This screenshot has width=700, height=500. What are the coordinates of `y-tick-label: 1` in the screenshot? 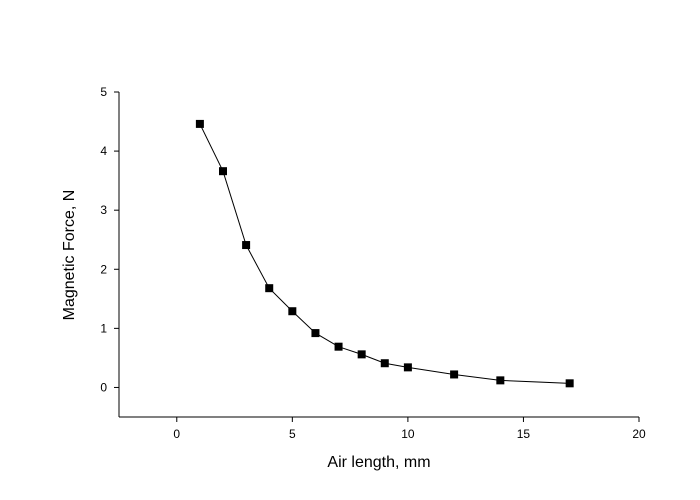 It's located at (103, 328).